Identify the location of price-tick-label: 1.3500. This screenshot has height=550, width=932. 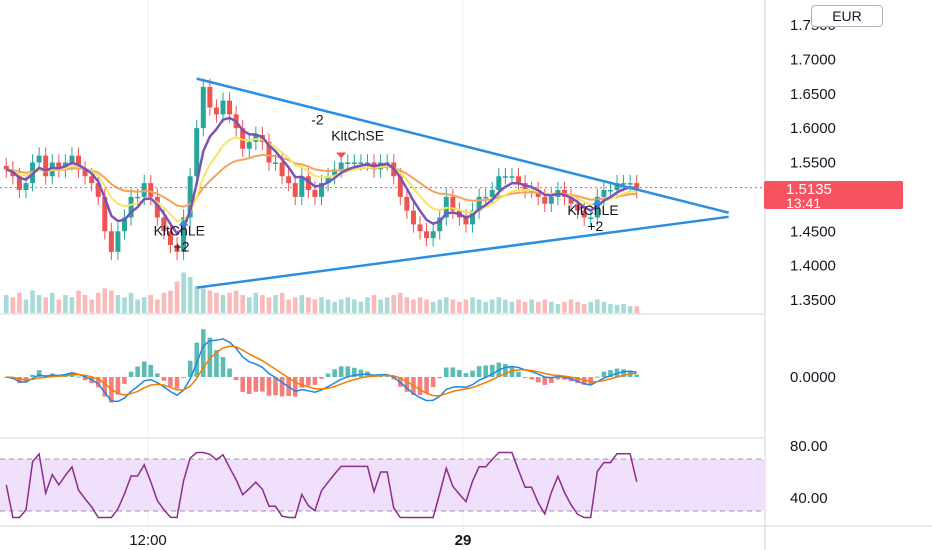
(813, 300).